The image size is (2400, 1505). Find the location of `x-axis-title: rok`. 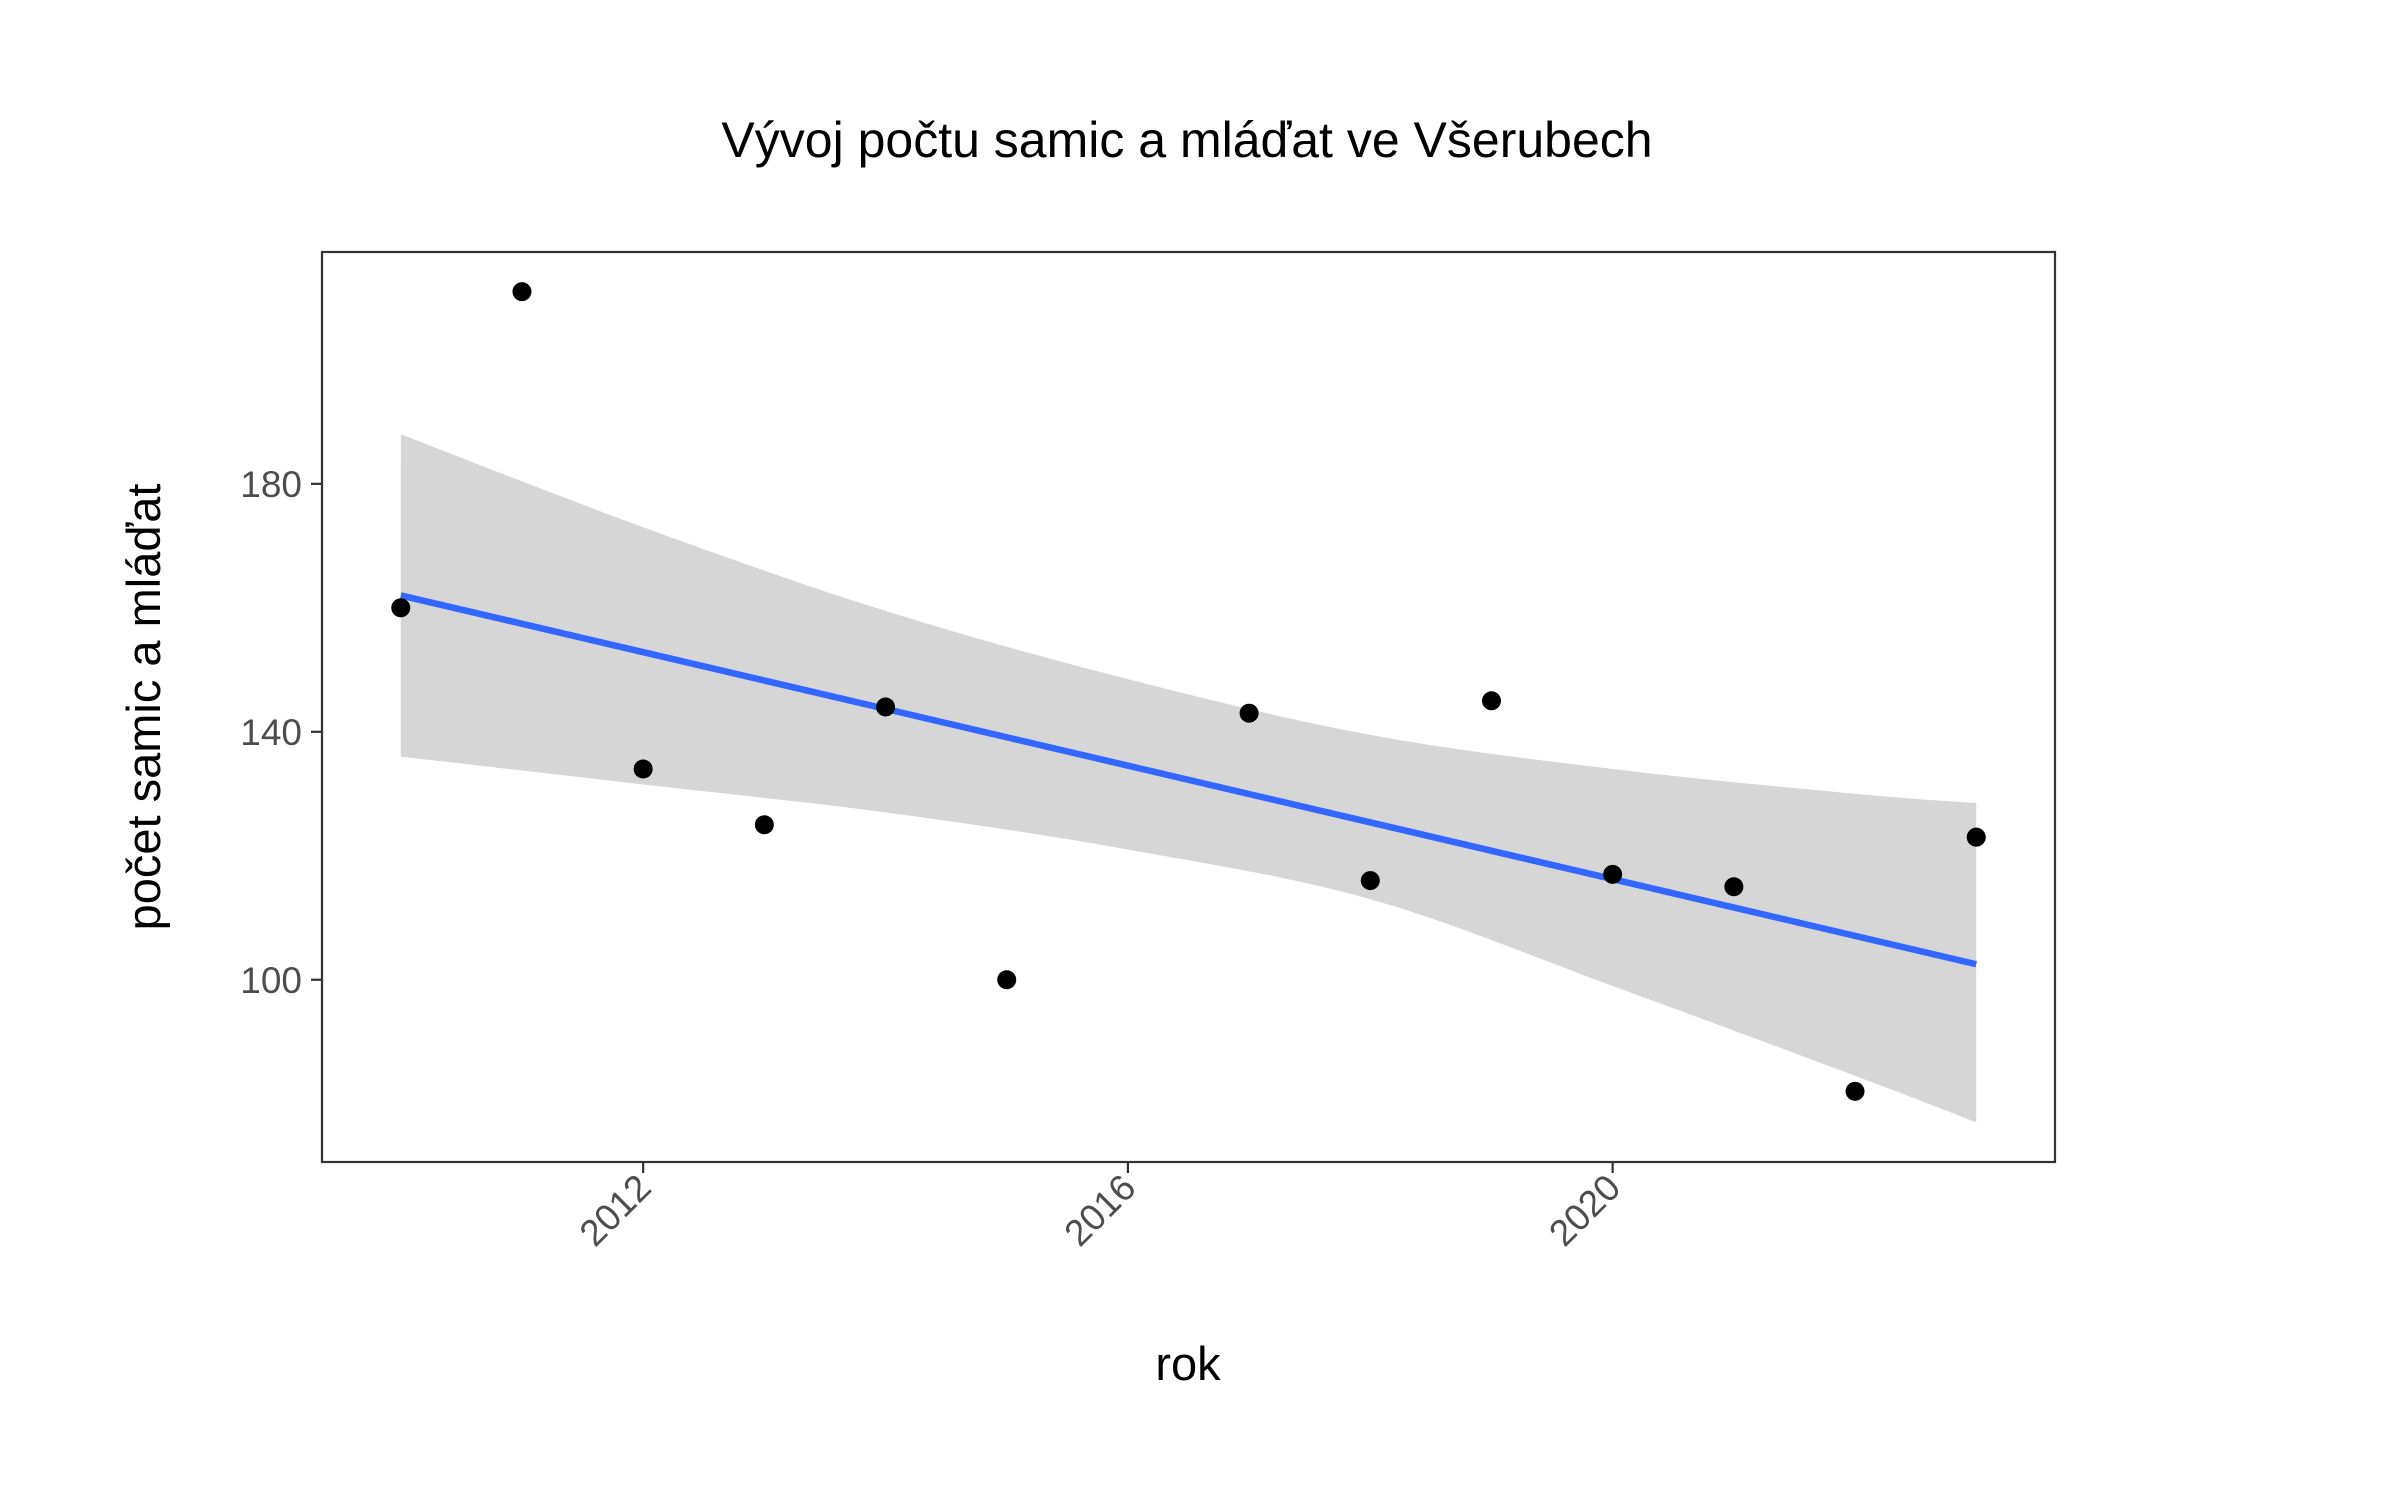

x-axis-title: rok is located at coordinates (1188, 1363).